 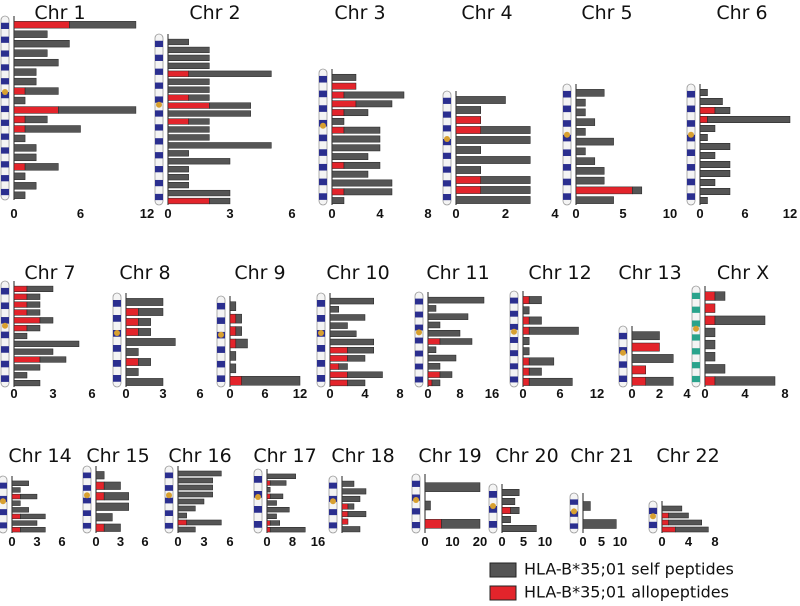 What do you see at coordinates (120, 541) in the screenshot?
I see `x-tick-label: 3` at bounding box center [120, 541].